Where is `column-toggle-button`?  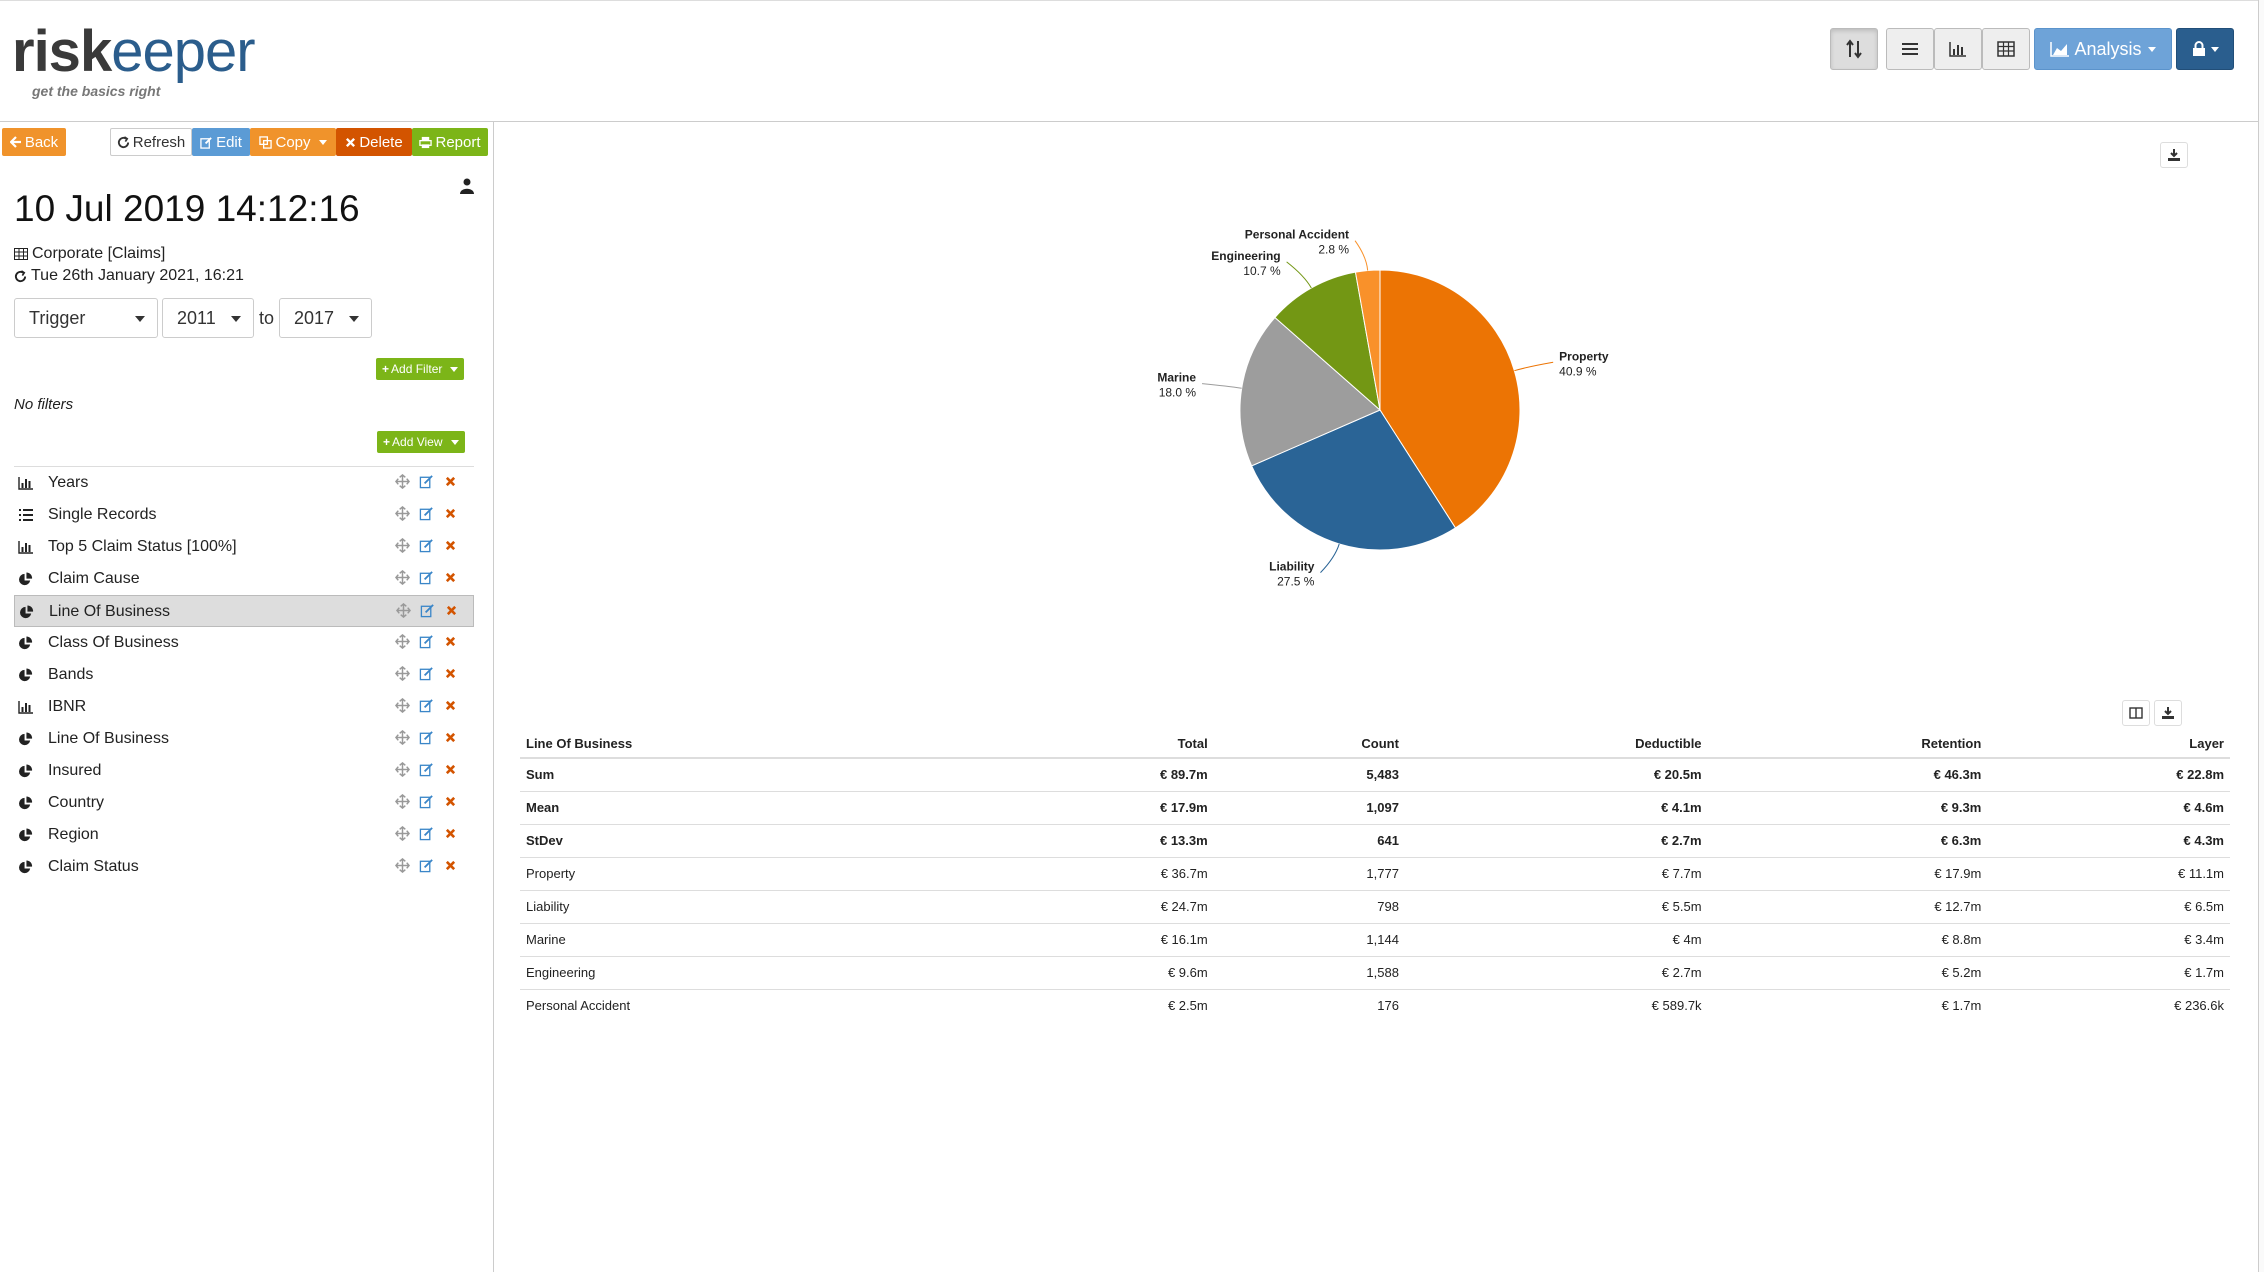
column-toggle-button is located at coordinates (2136, 713).